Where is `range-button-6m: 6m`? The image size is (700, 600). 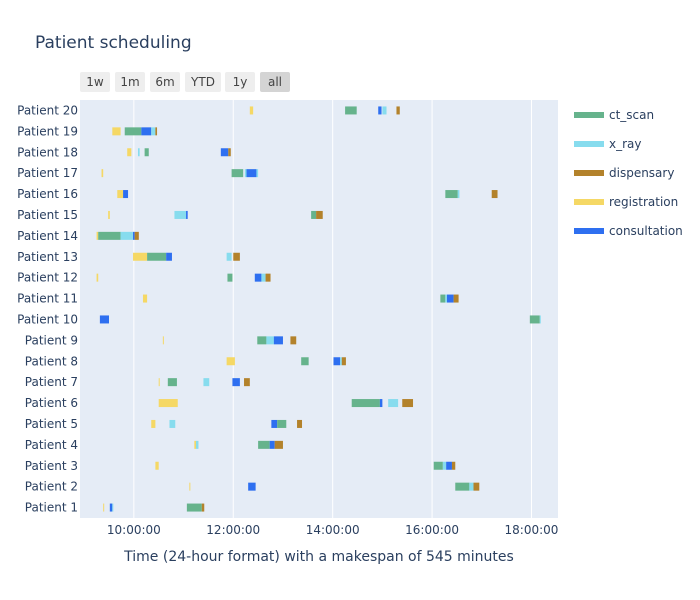 range-button-6m: 6m is located at coordinates (165, 82).